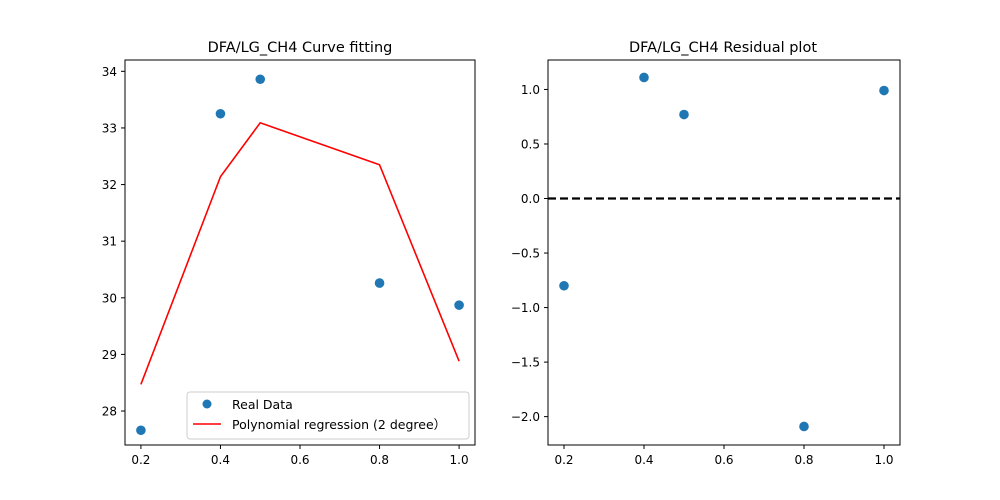 The height and width of the screenshot is (500, 1000). What do you see at coordinates (530, 90) in the screenshot?
I see `y-tick-label: 1.0` at bounding box center [530, 90].